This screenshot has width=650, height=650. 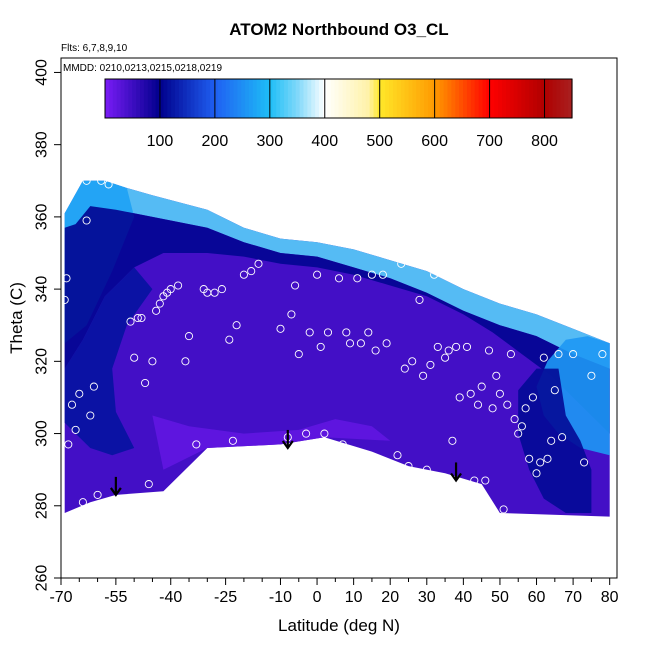 What do you see at coordinates (280, 597) in the screenshot?
I see `x-tick-label: -10` at bounding box center [280, 597].